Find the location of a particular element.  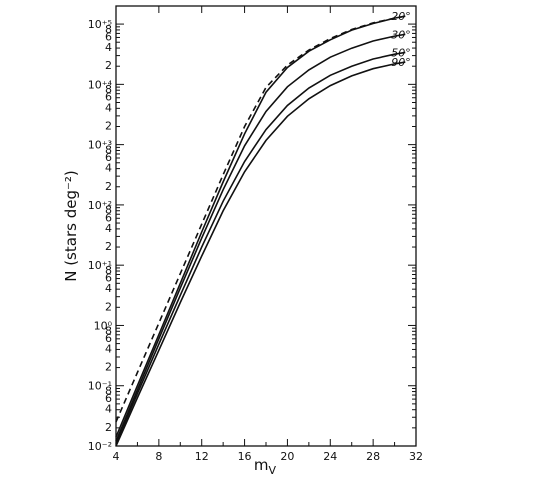

y-minor-label-3-1: 4 is located at coordinates (108, 228).